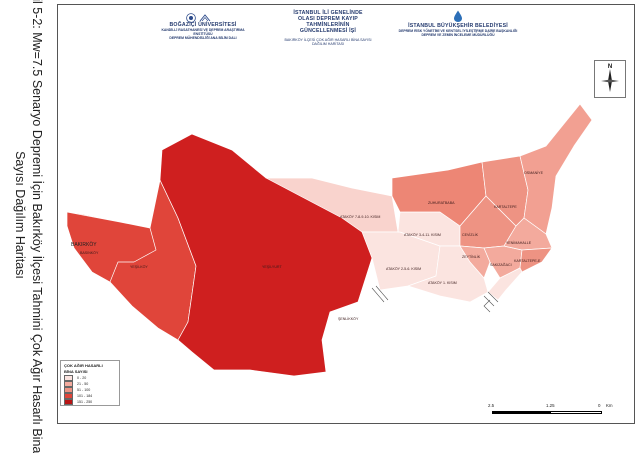 The width and height of the screenshot is (640, 453). Describe the element at coordinates (89, 253) in the screenshot. I see `label-basinkoy: BASINKÖY` at that location.